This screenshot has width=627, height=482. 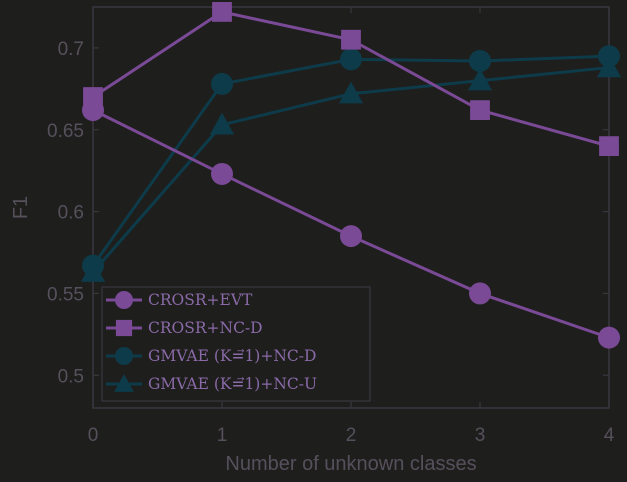 What do you see at coordinates (232, 384) in the screenshot?
I see `legend-label: GMVAE (K=⃗1)+NC-U` at bounding box center [232, 384].